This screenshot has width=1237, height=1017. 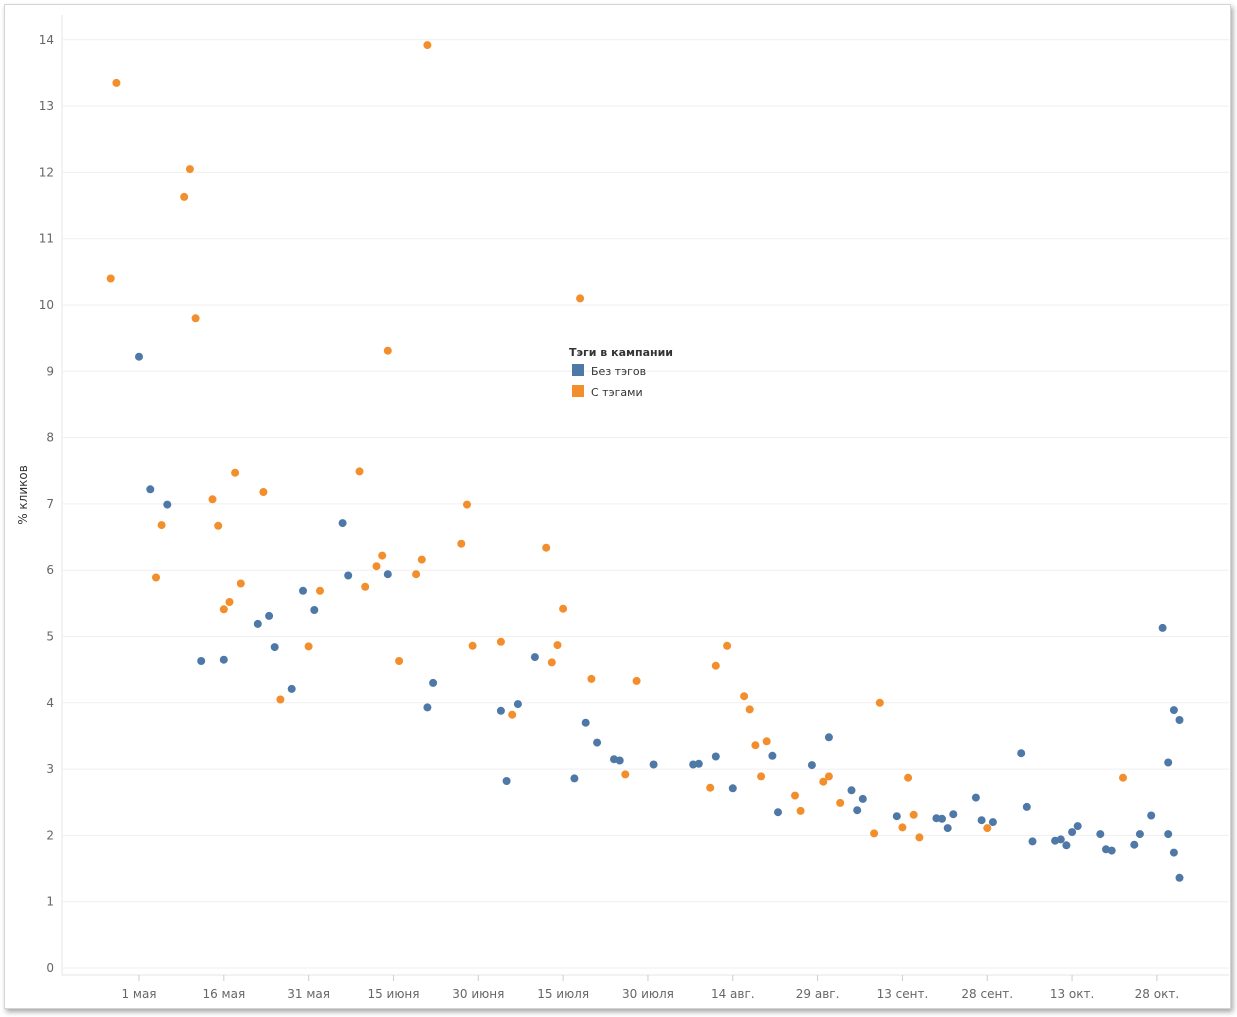 I want to click on legend: Тэги в кампании Без тэгов С тэгами, so click(x=621, y=372).